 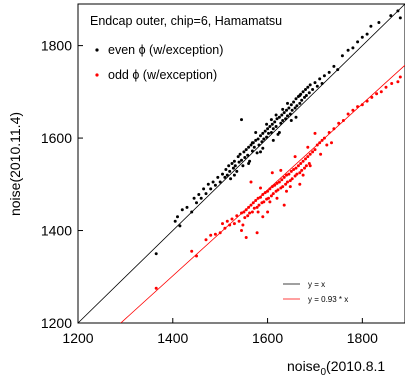 I want to click on x-axis-label: noise0(2010.8.1, so click(x=336, y=368).